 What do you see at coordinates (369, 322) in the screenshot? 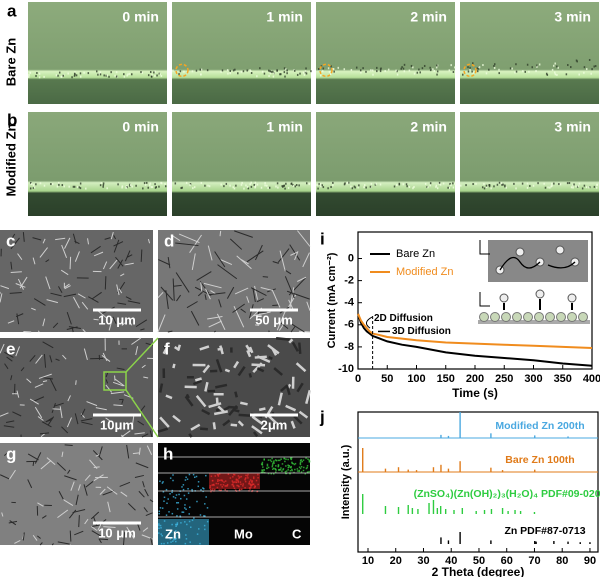
I see `annotation-arrow` at bounding box center [369, 322].